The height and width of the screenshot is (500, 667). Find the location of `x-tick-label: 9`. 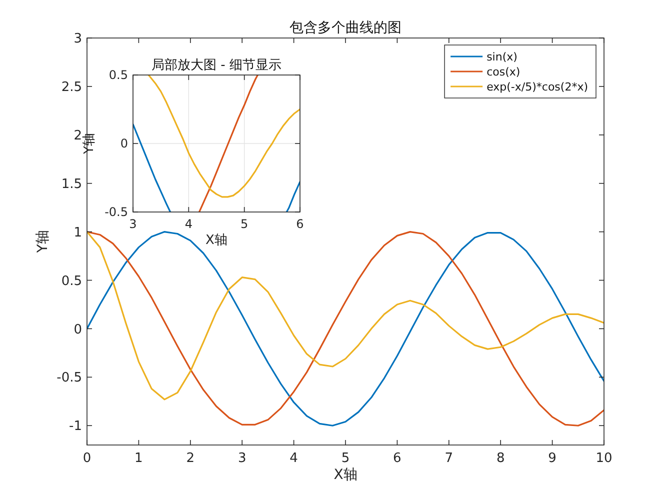

x-tick-label: 9 is located at coordinates (552, 458).